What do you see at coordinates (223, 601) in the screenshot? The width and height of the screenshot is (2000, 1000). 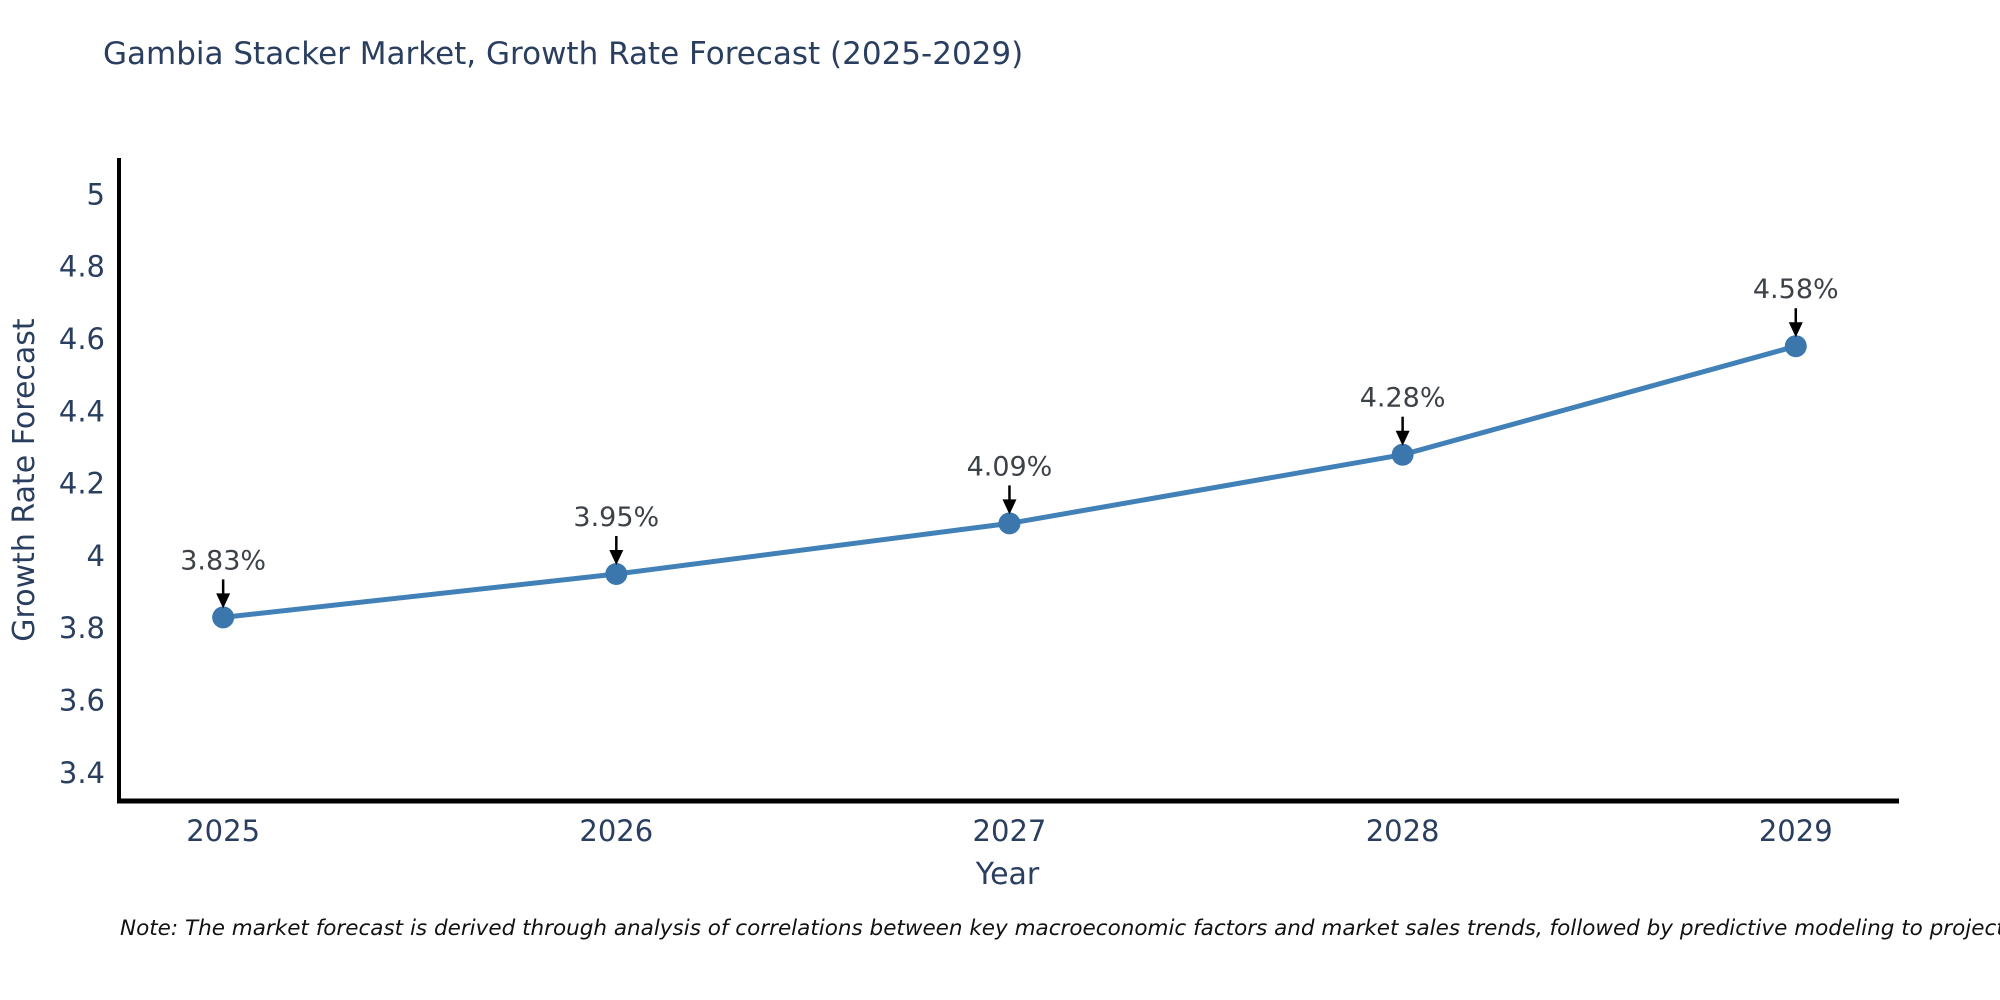 I see `annotation-arrowhead-2025` at bounding box center [223, 601].